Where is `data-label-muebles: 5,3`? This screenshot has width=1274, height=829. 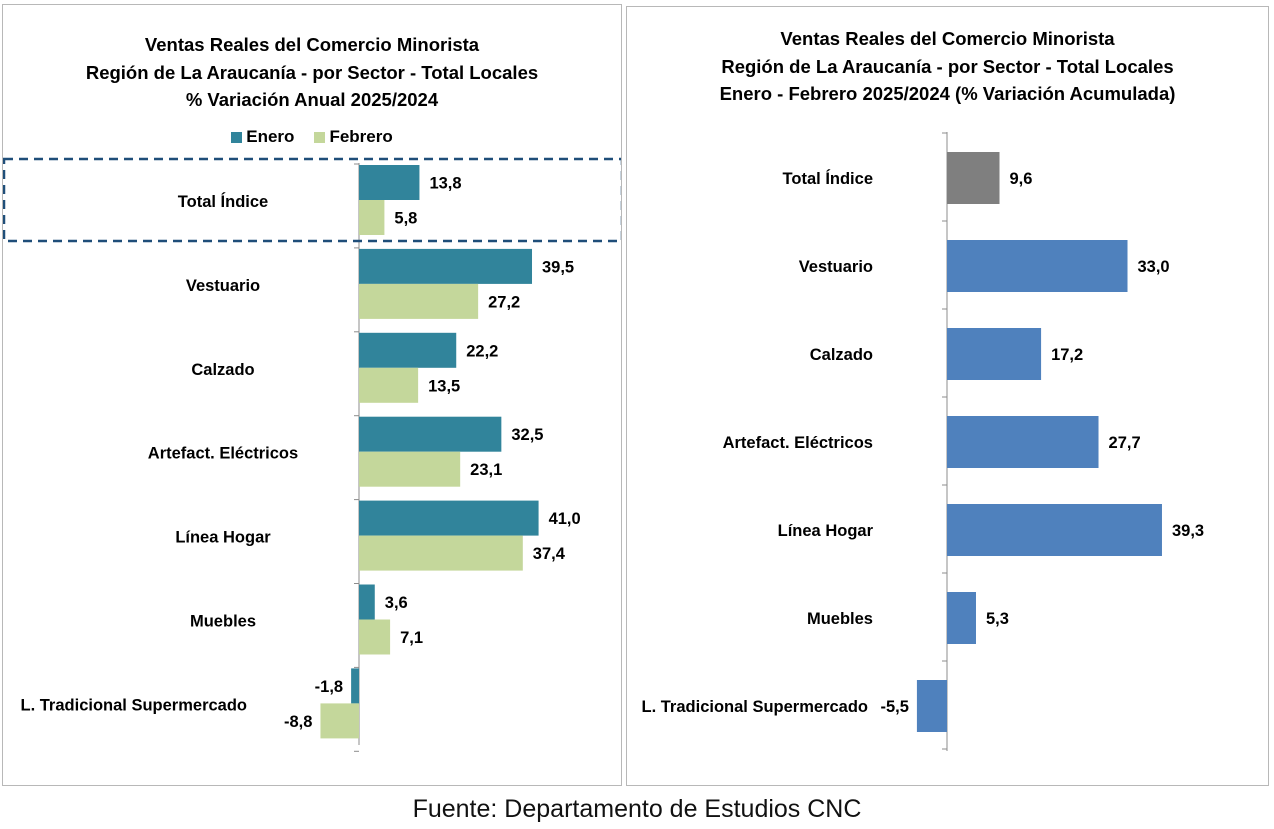
data-label-muebles: 5,3 is located at coordinates (997, 619).